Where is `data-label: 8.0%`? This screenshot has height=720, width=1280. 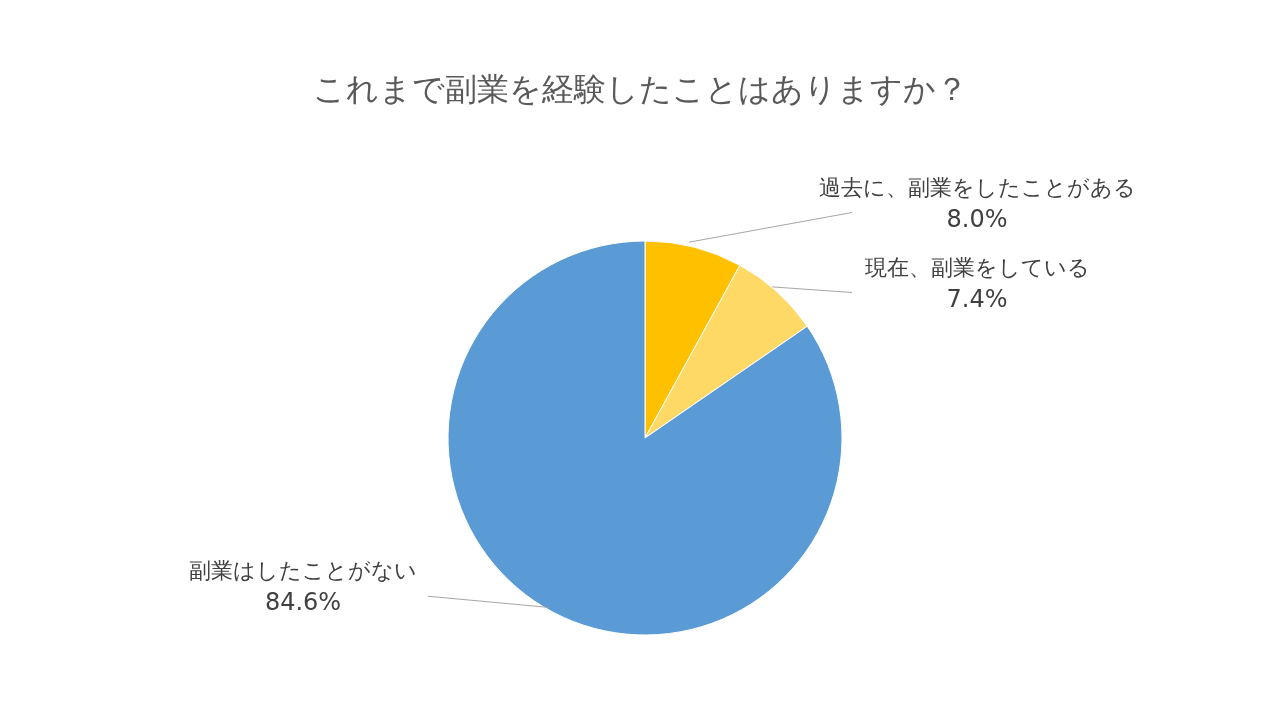
data-label: 8.0% is located at coordinates (977, 218).